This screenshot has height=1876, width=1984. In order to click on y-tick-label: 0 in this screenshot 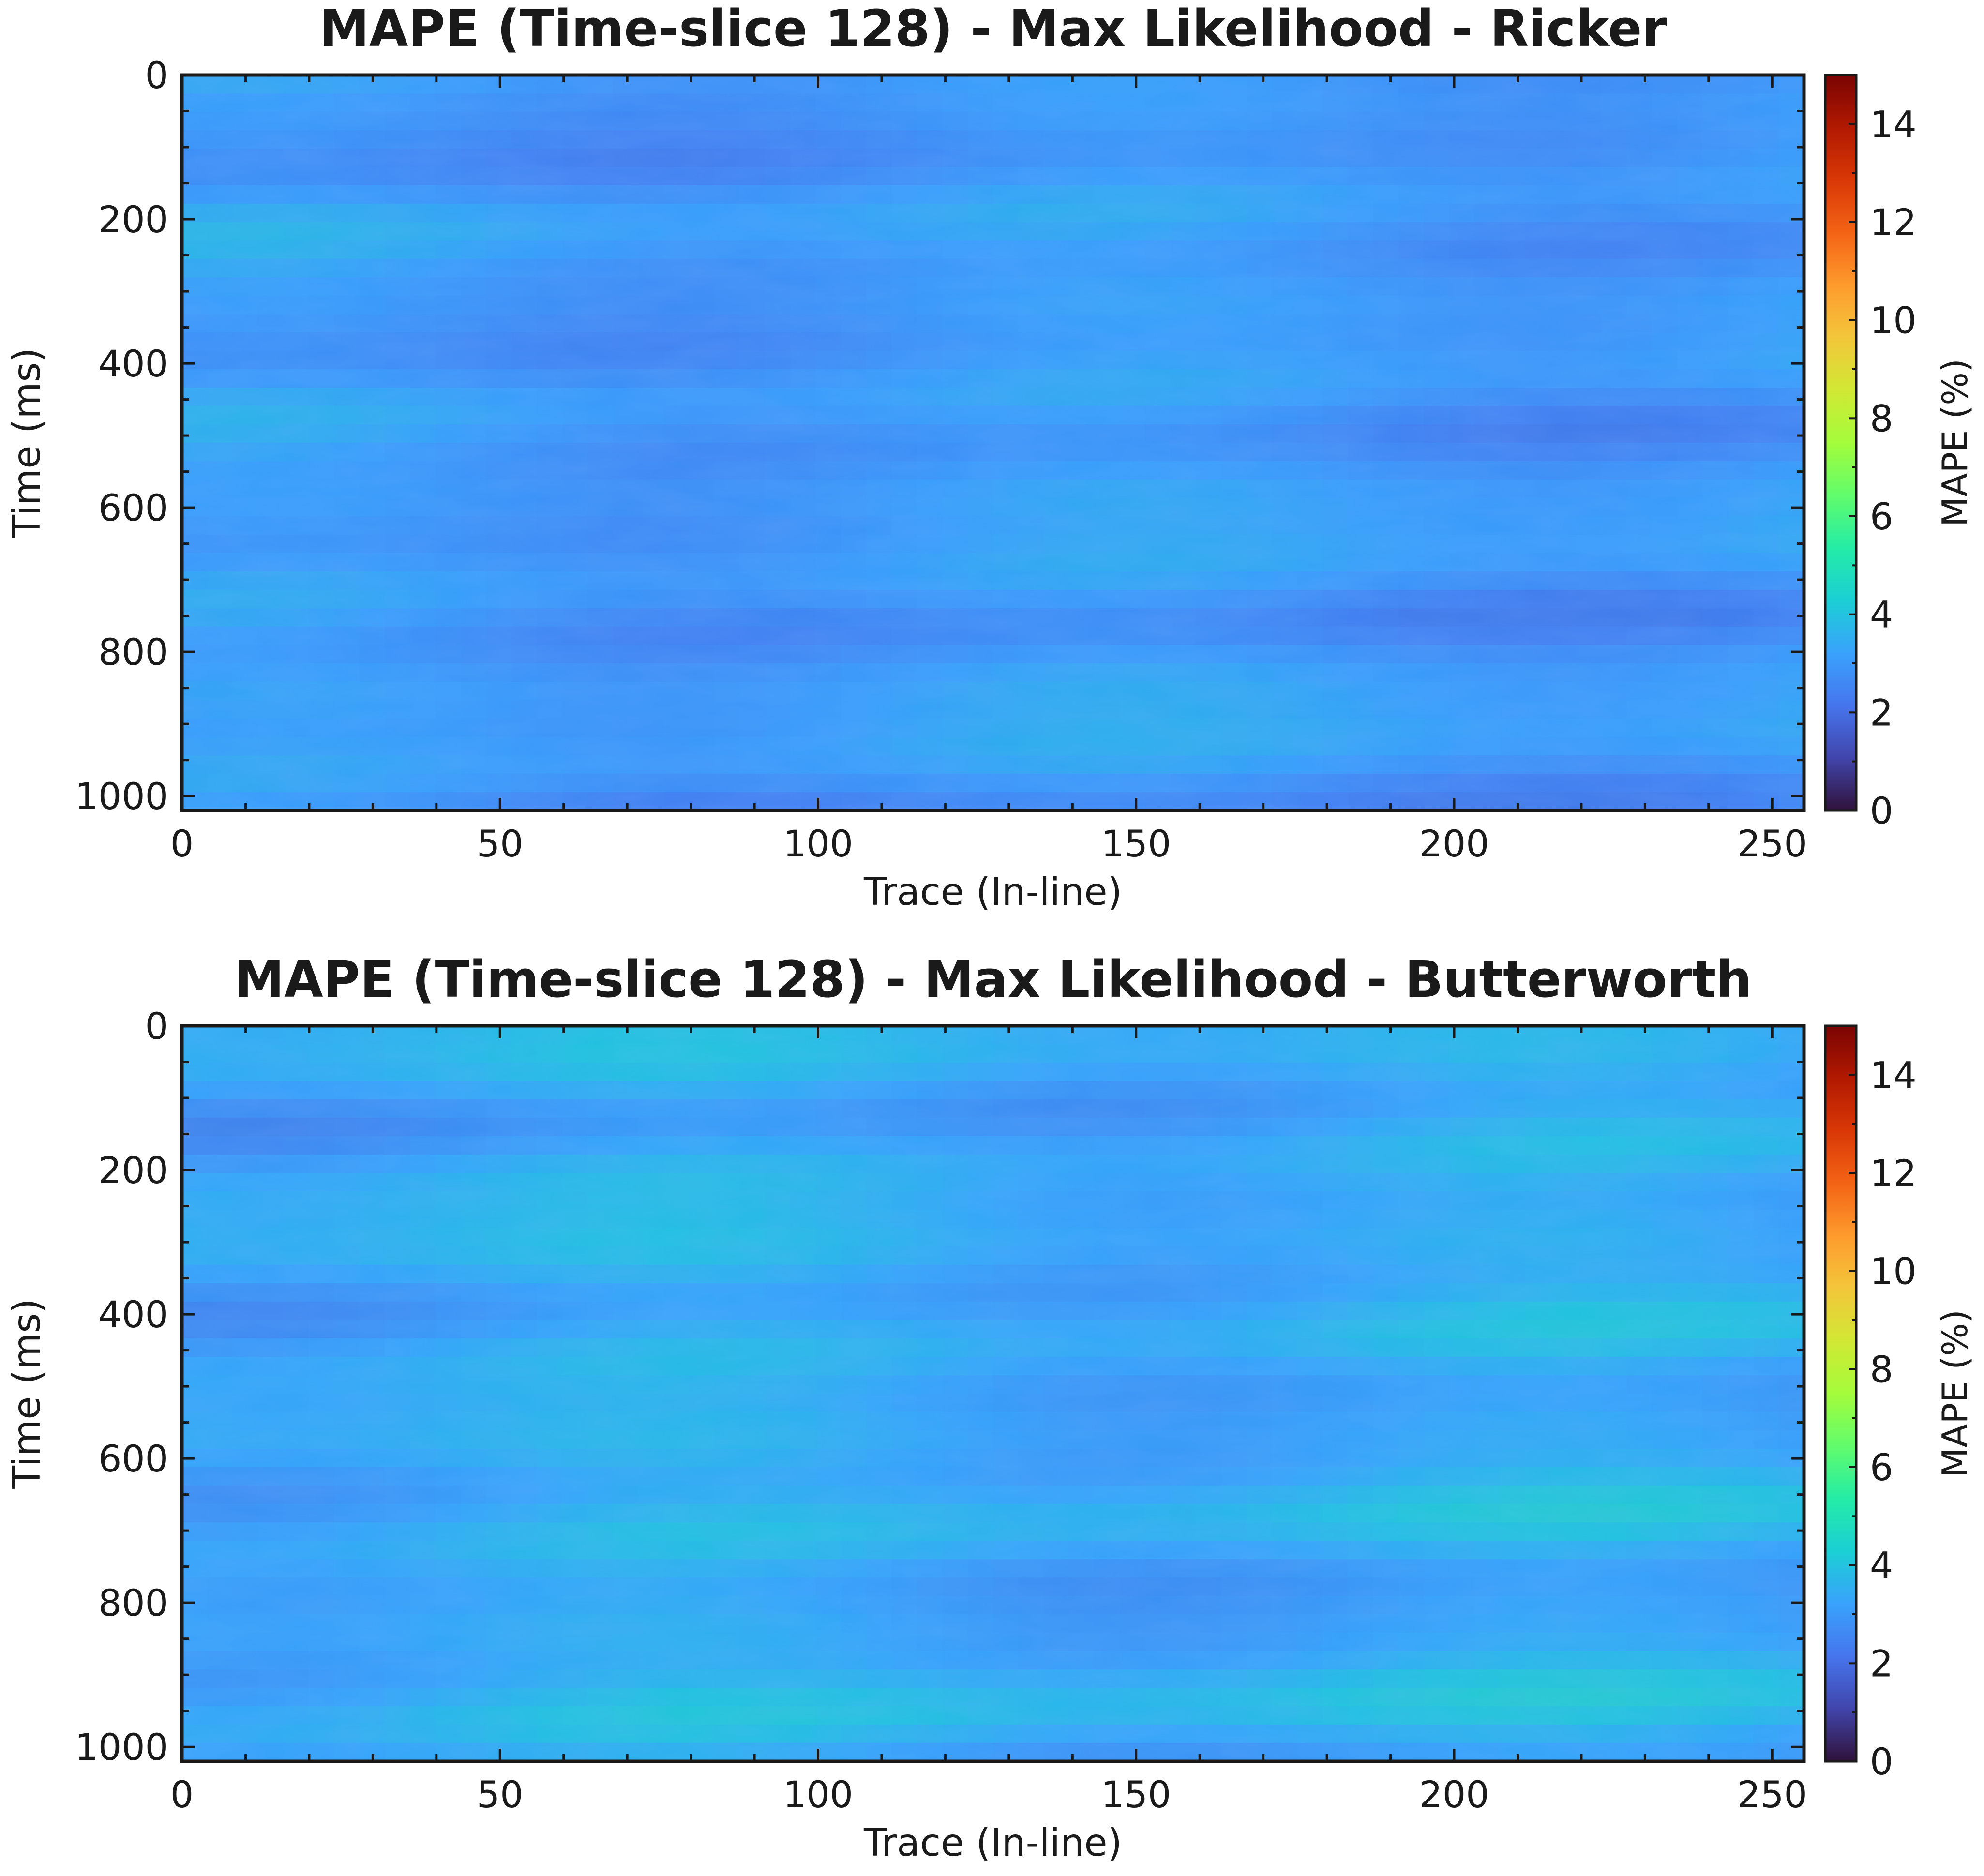, I will do `click(156, 75)`.